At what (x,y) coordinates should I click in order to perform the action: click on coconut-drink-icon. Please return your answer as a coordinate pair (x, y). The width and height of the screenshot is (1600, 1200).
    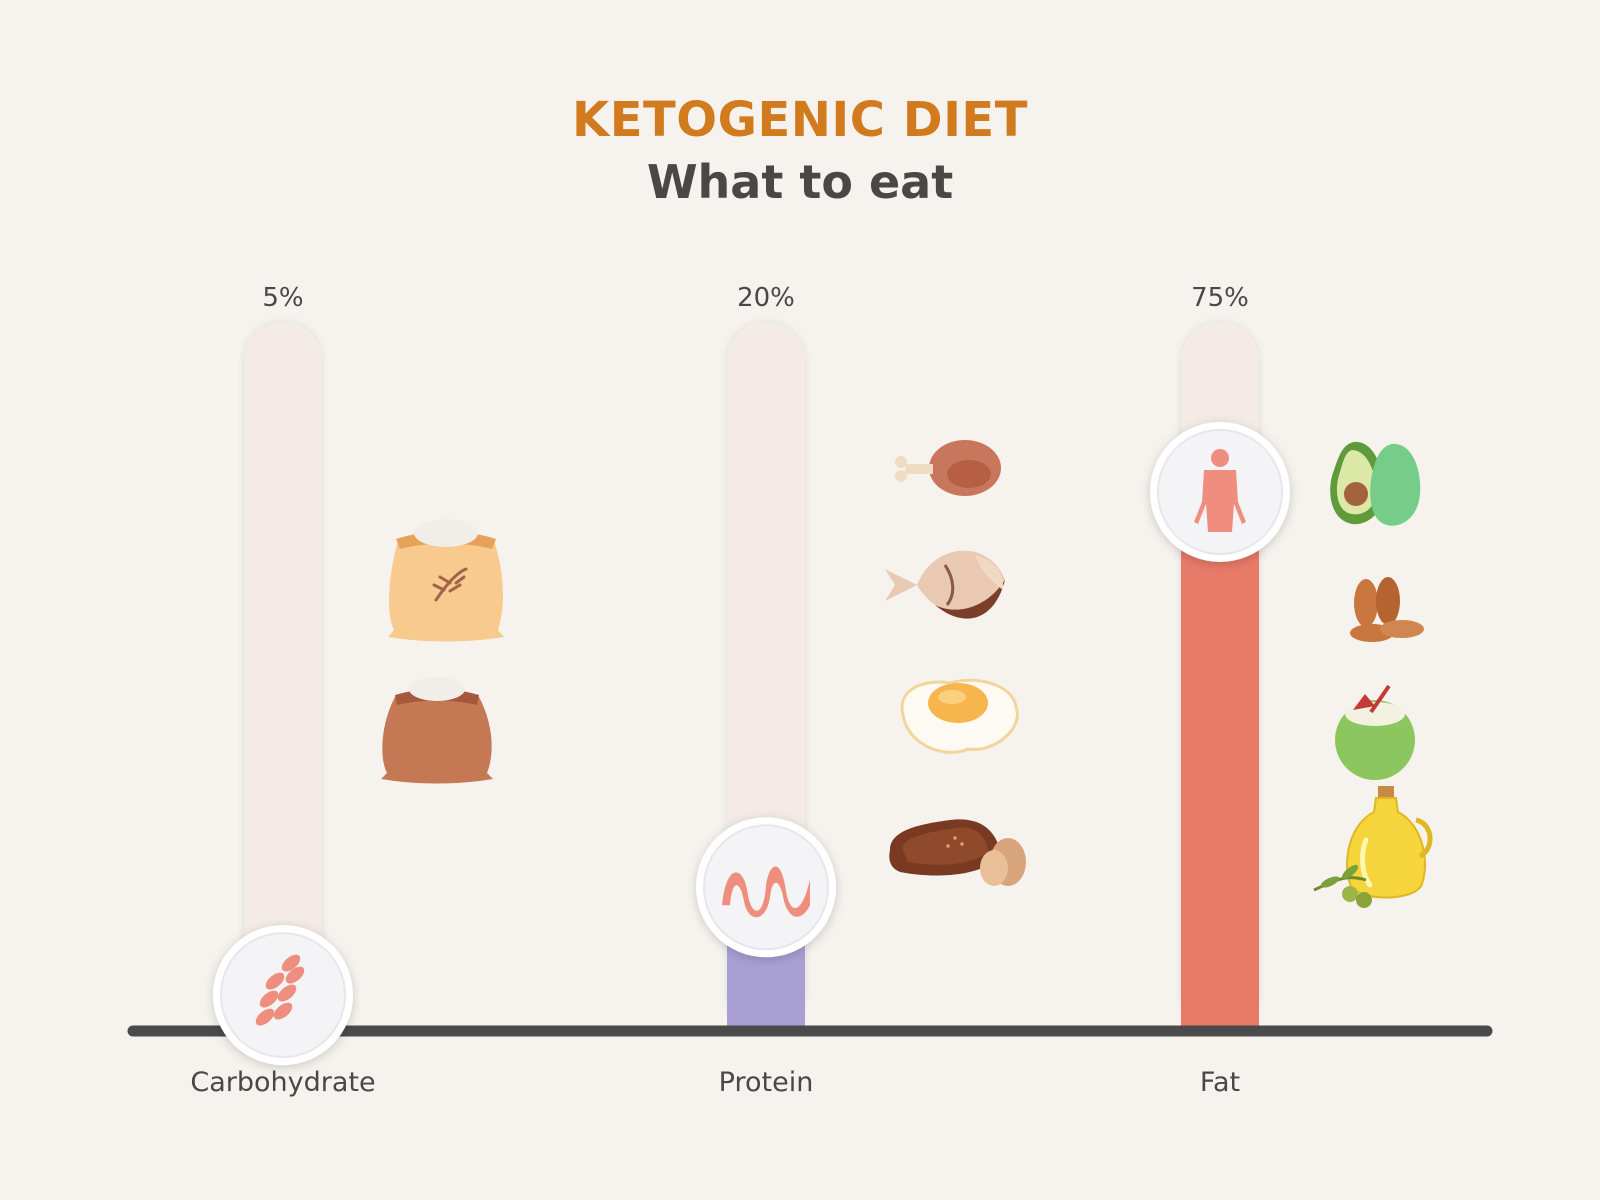
    Looking at the image, I should click on (1375, 732).